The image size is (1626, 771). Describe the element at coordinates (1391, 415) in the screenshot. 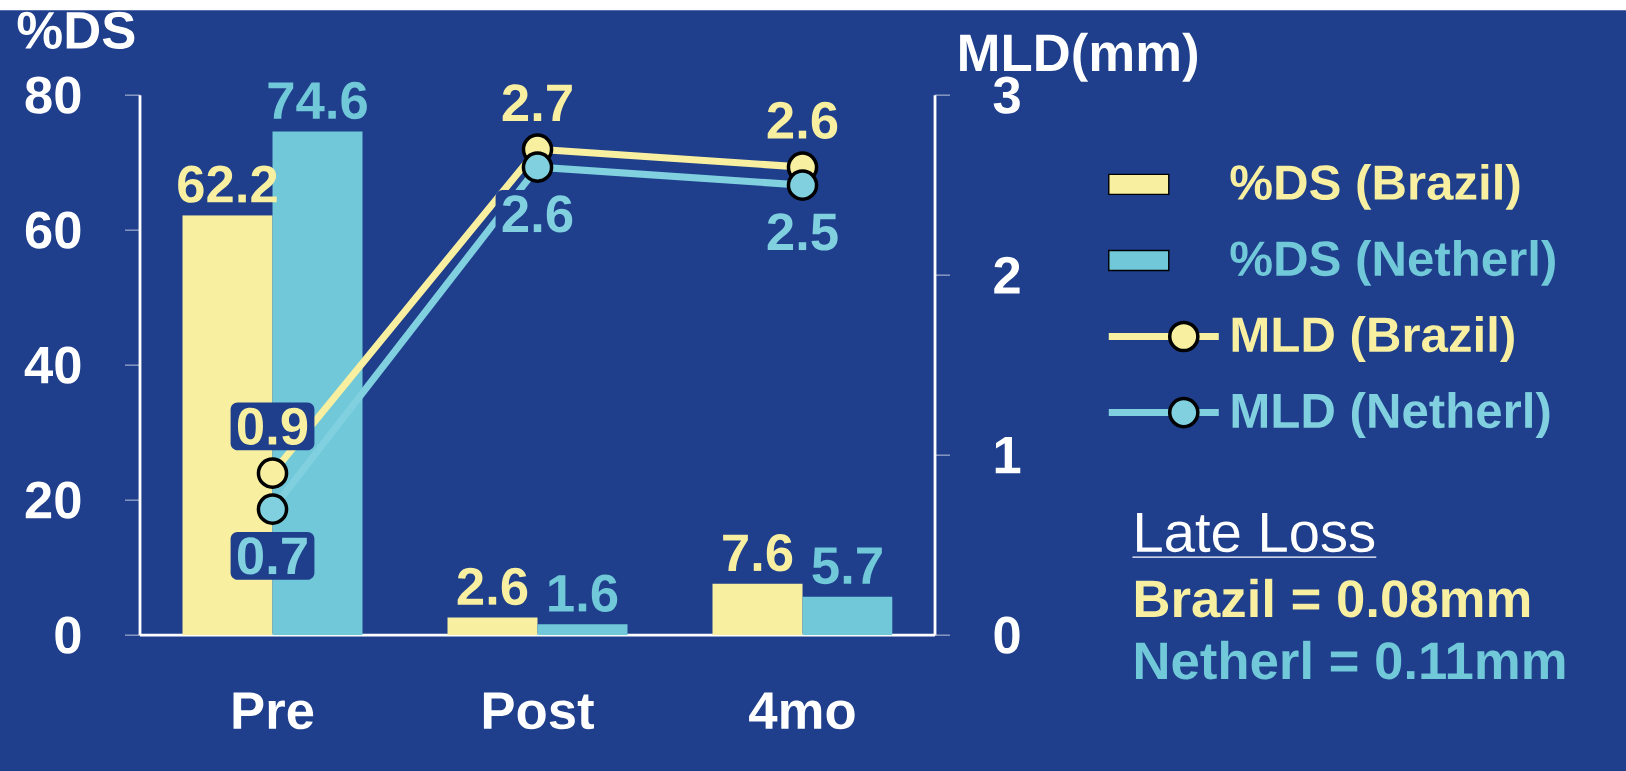

I see `legend-label: MLD (Netherl)` at that location.